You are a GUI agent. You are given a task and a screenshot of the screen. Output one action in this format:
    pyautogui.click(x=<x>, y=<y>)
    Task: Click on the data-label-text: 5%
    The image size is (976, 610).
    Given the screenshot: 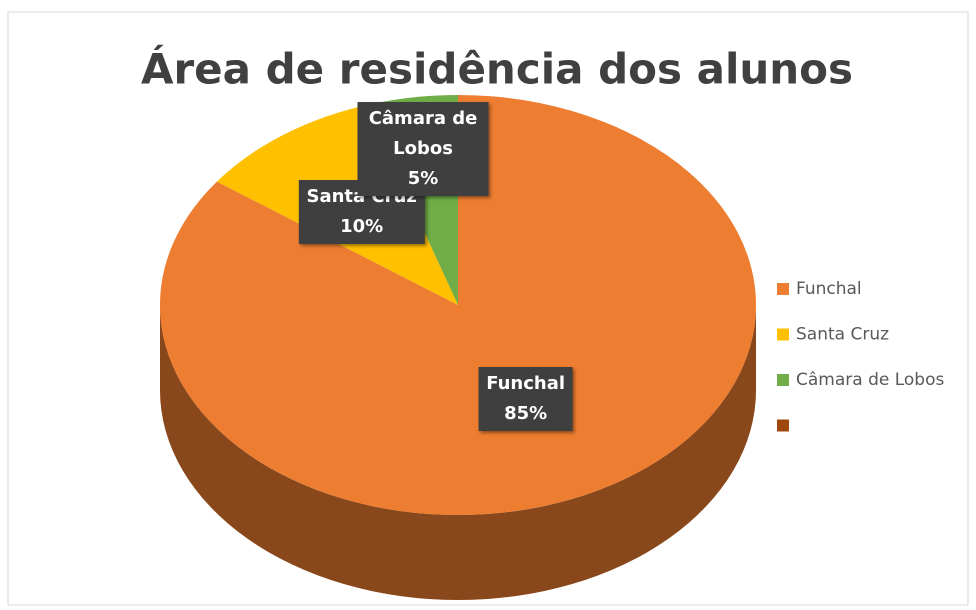 What is the action you would take?
    pyautogui.click(x=423, y=179)
    